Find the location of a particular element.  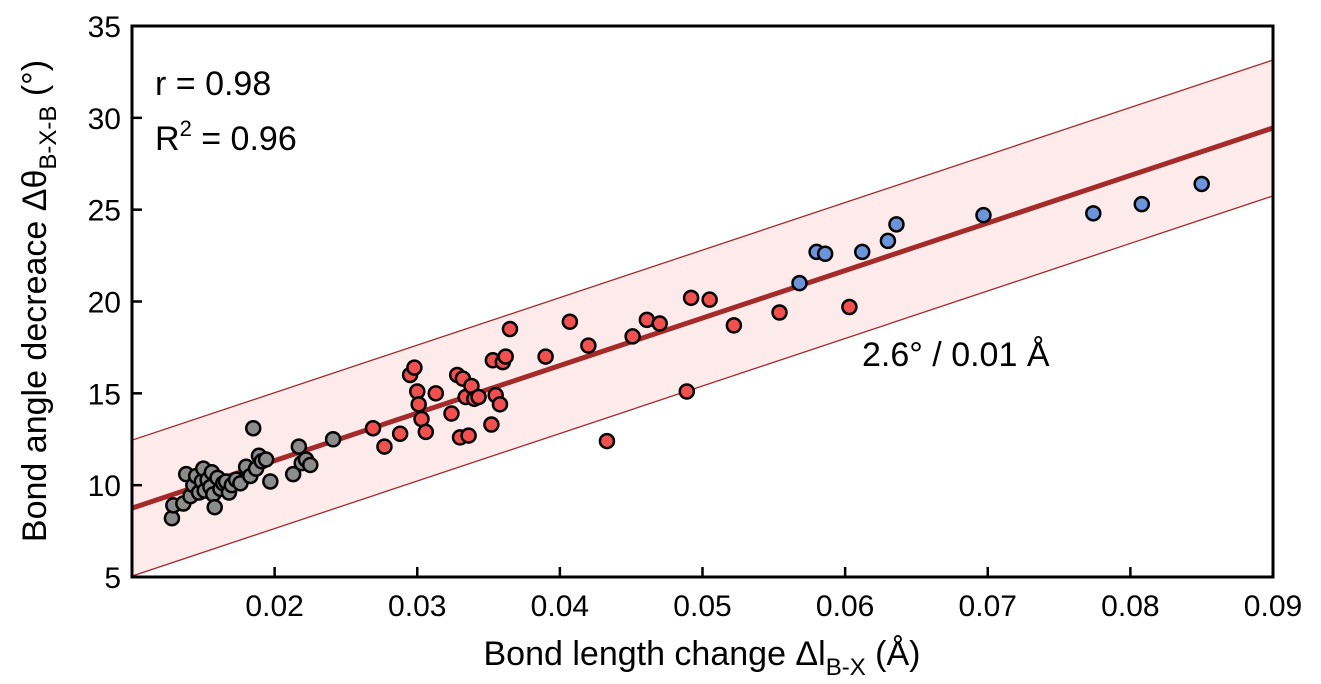

x-tick-label: 0.08 is located at coordinates (1130, 606).